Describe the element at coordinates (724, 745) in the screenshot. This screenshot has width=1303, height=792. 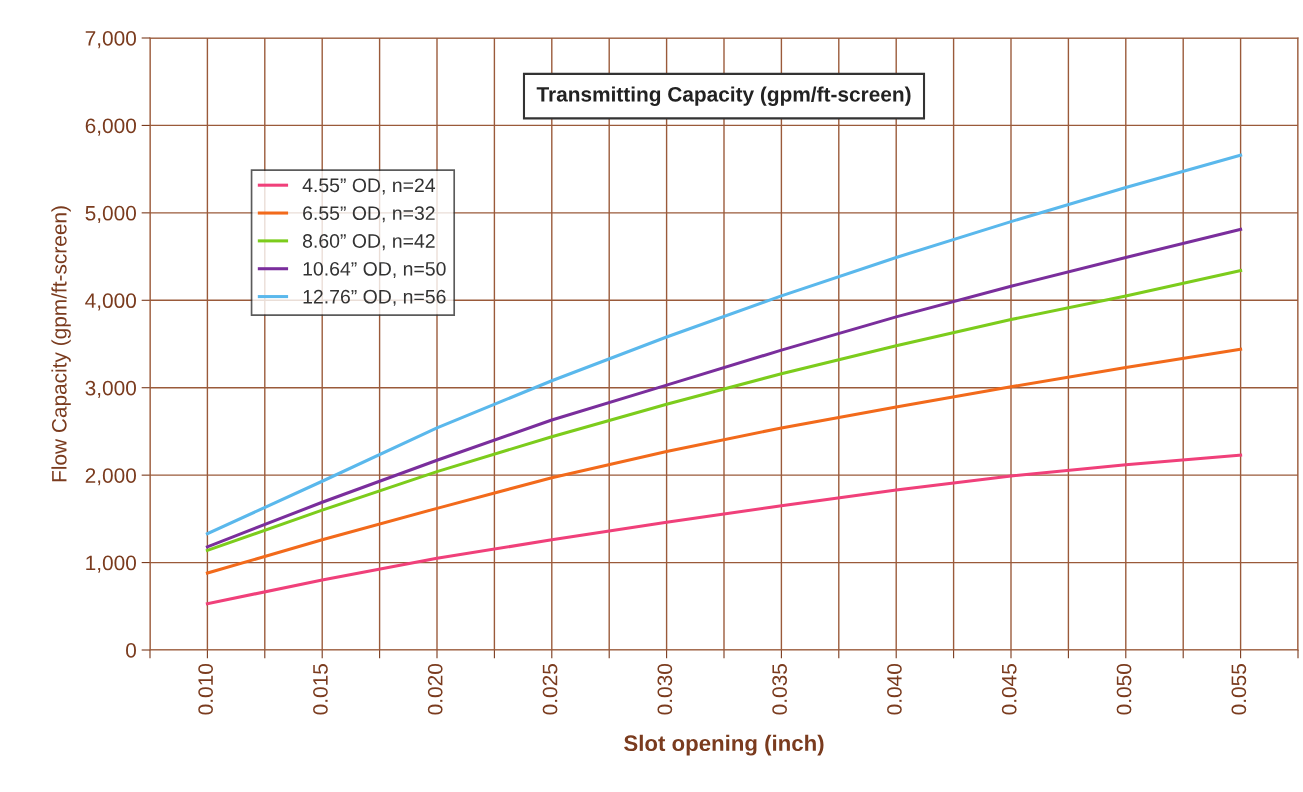
I see `x-axis-title: Slot opening (inch)` at that location.